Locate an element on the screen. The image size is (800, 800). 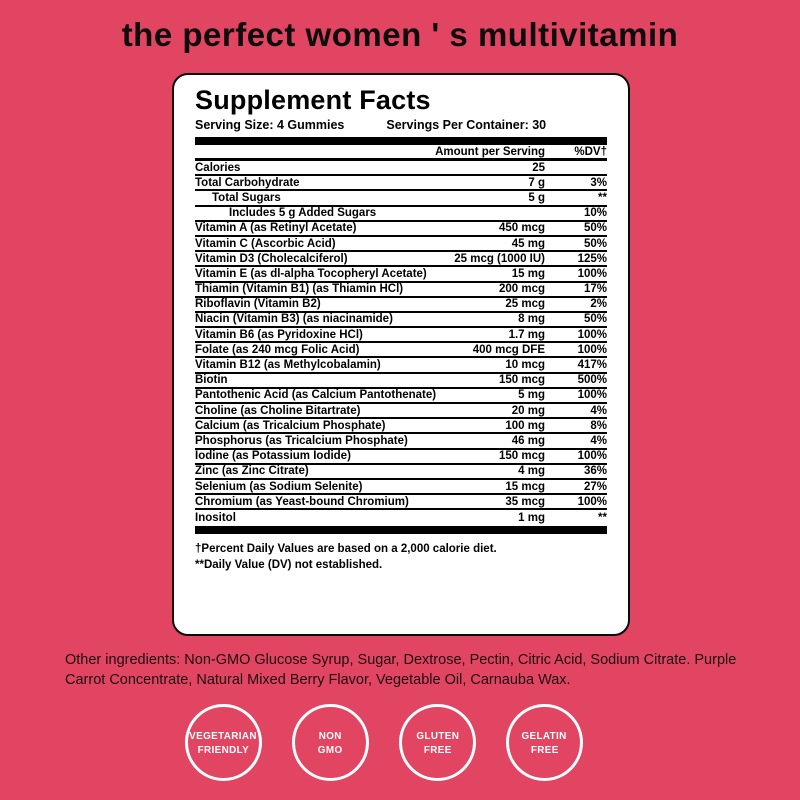
nutrient-dv: 500% is located at coordinates (592, 380).